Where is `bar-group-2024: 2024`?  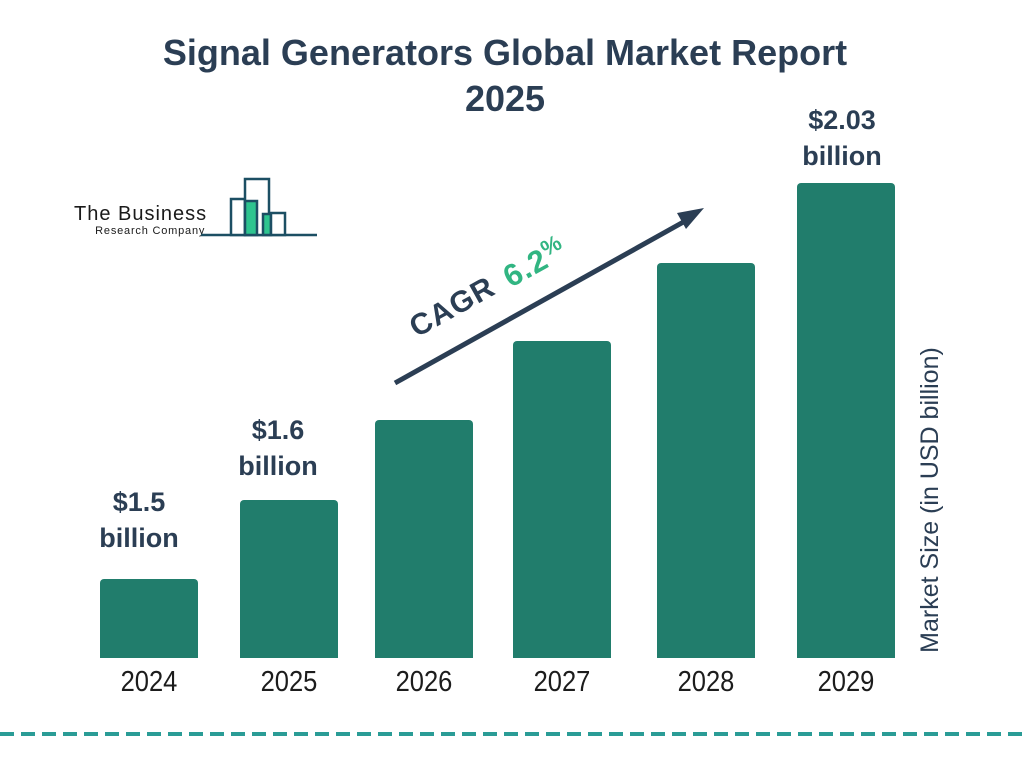
bar-group-2024: 2024 is located at coordinates (149, 638).